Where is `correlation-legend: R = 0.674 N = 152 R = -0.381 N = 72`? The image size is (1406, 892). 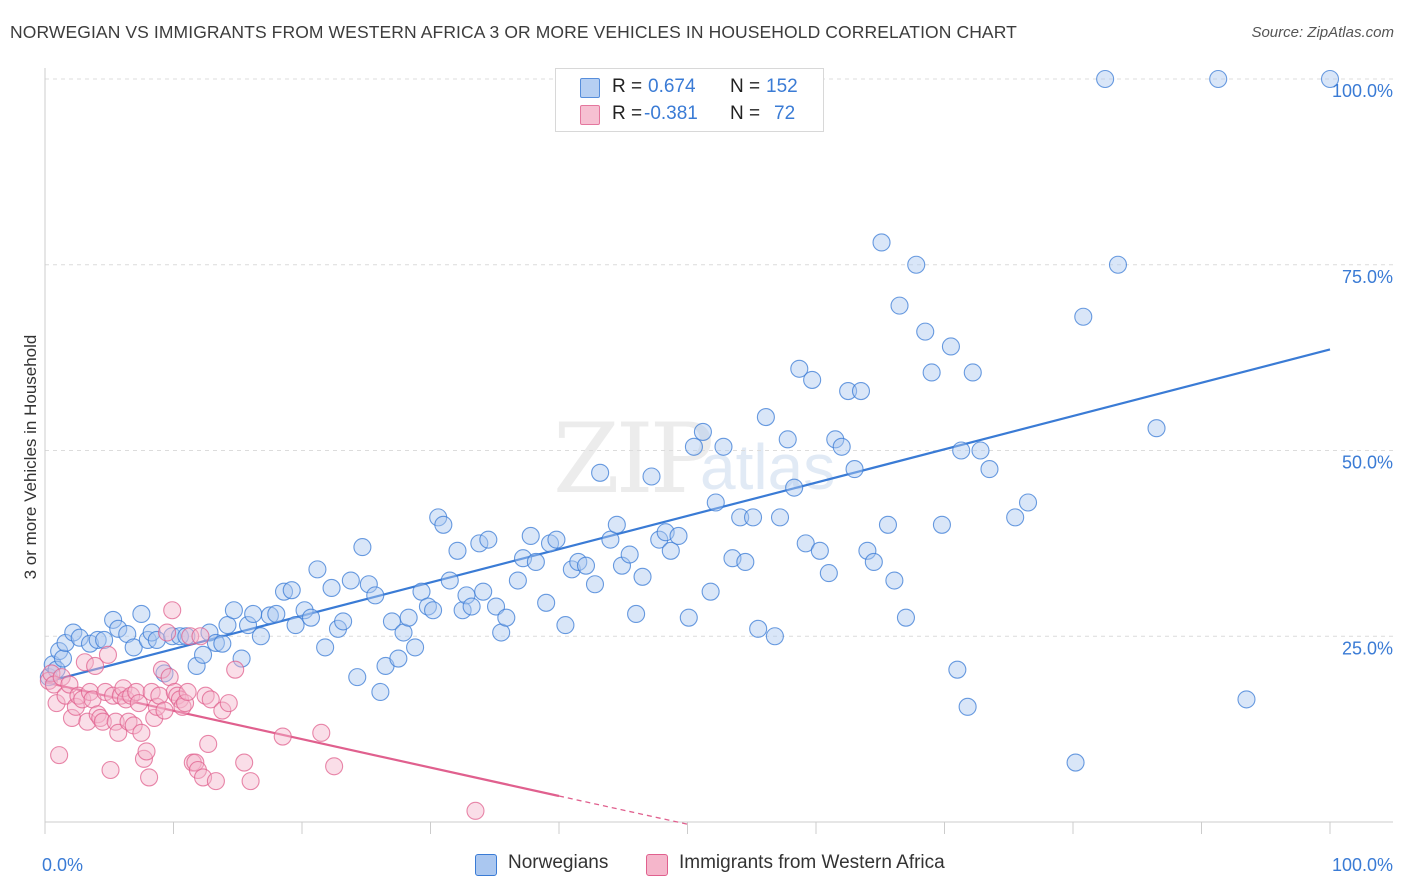
correlation-legend: R = 0.674 N = 152 R = -0.381 N = 72 is located at coordinates (689, 100).